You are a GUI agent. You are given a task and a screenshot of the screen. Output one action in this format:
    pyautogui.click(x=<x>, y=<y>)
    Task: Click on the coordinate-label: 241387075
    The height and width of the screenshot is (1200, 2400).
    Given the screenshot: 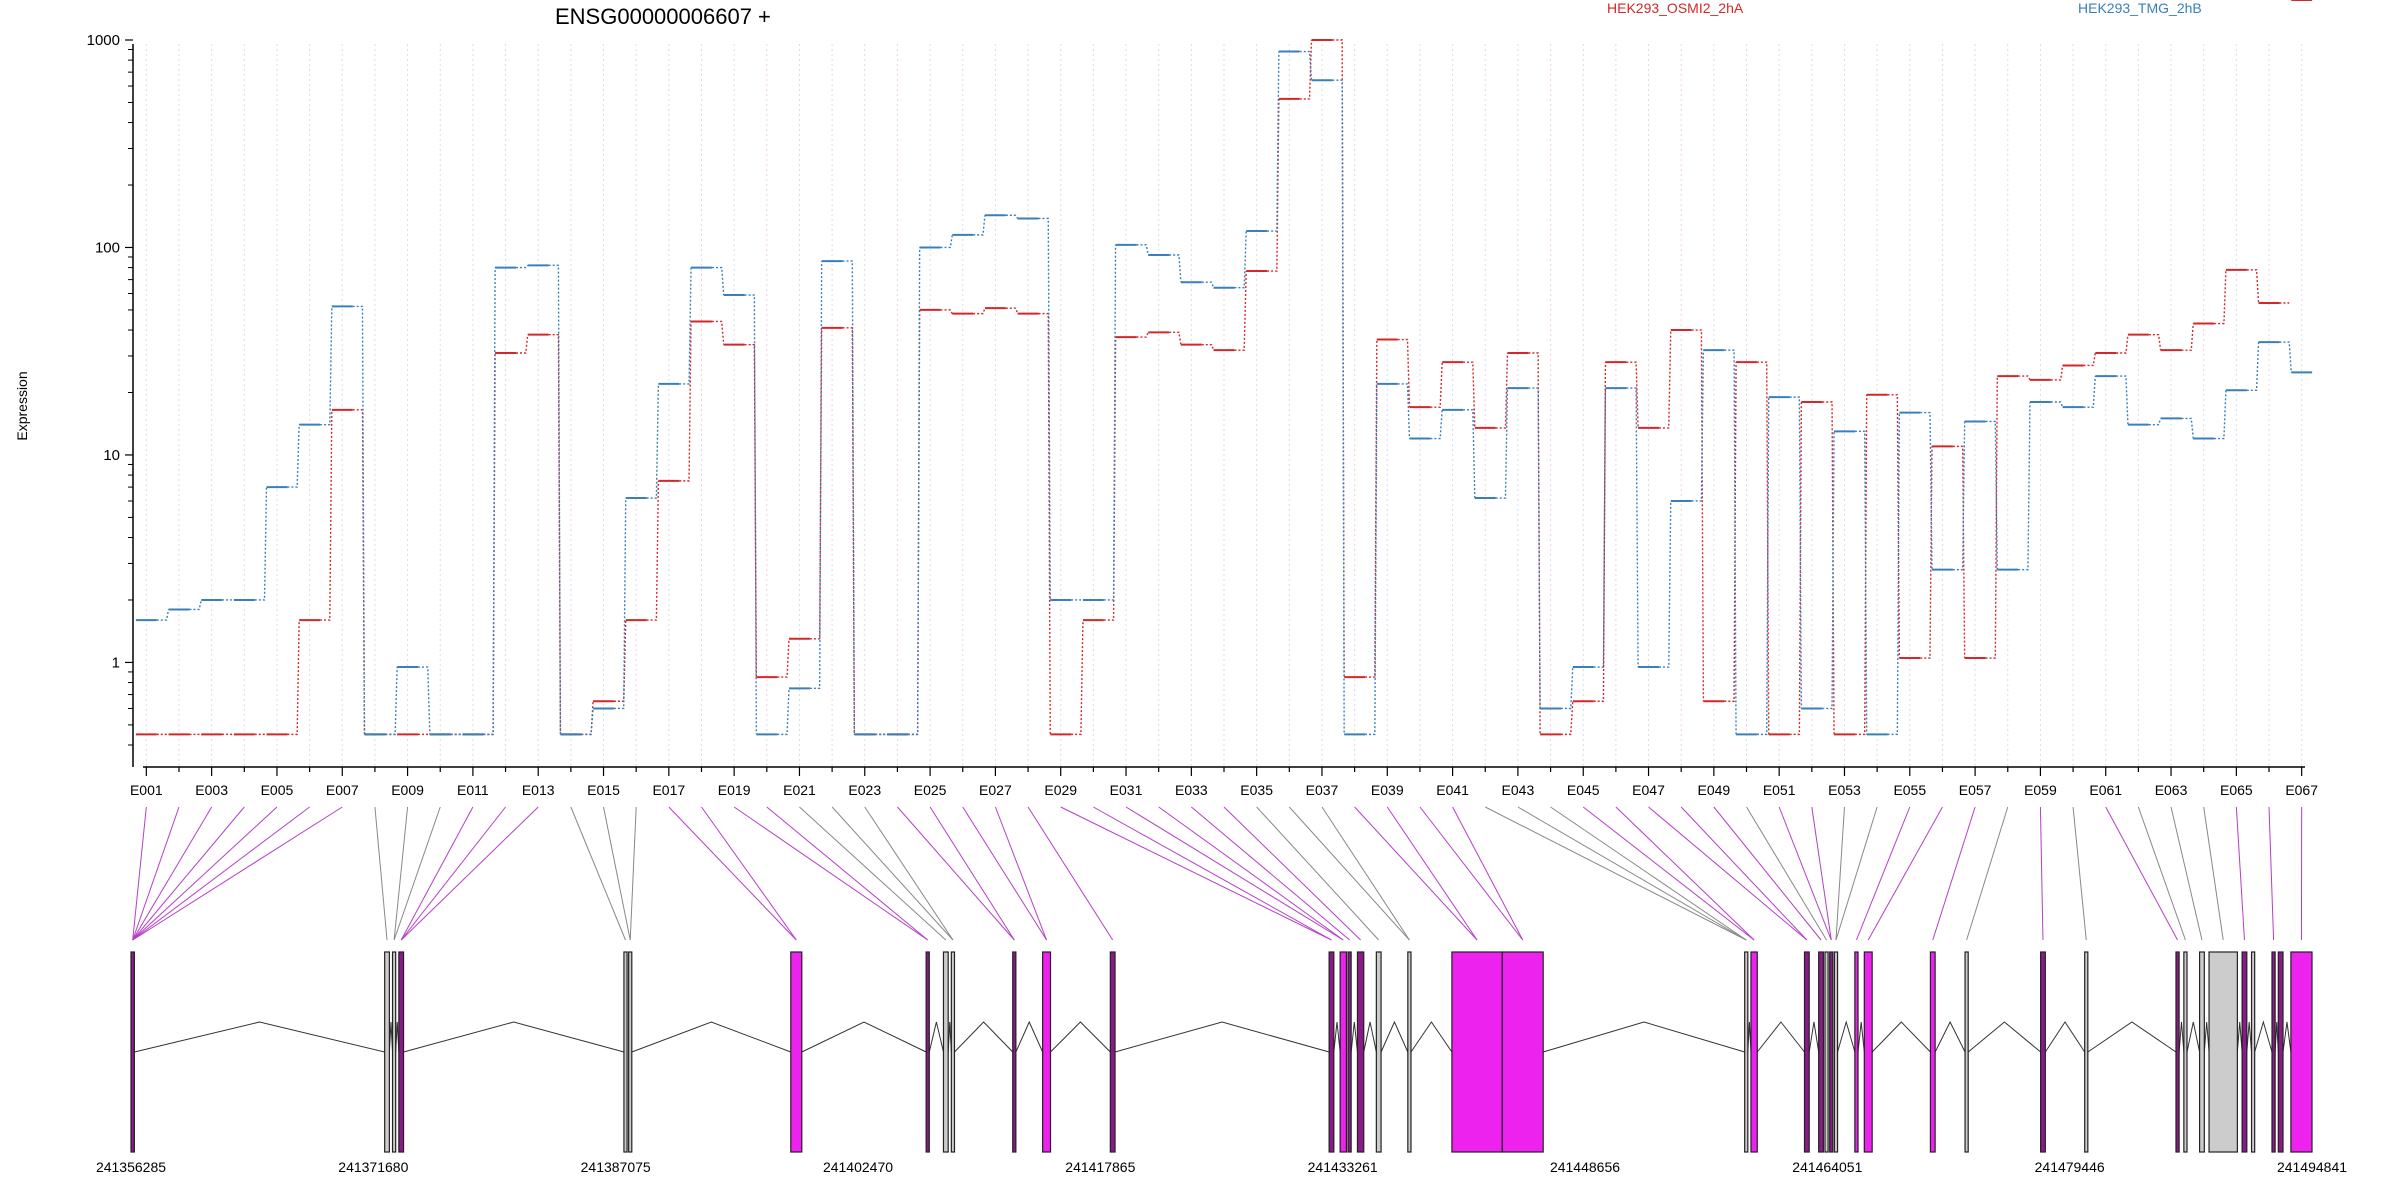 What is the action you would take?
    pyautogui.click(x=616, y=1167)
    